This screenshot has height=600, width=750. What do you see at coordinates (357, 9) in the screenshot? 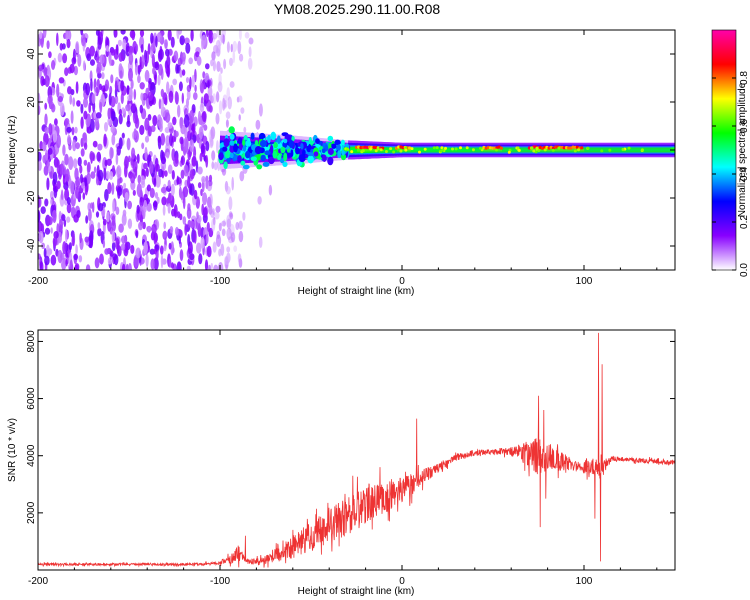
I see `figure-title: YM08.2025.290.11.00.R08` at bounding box center [357, 9].